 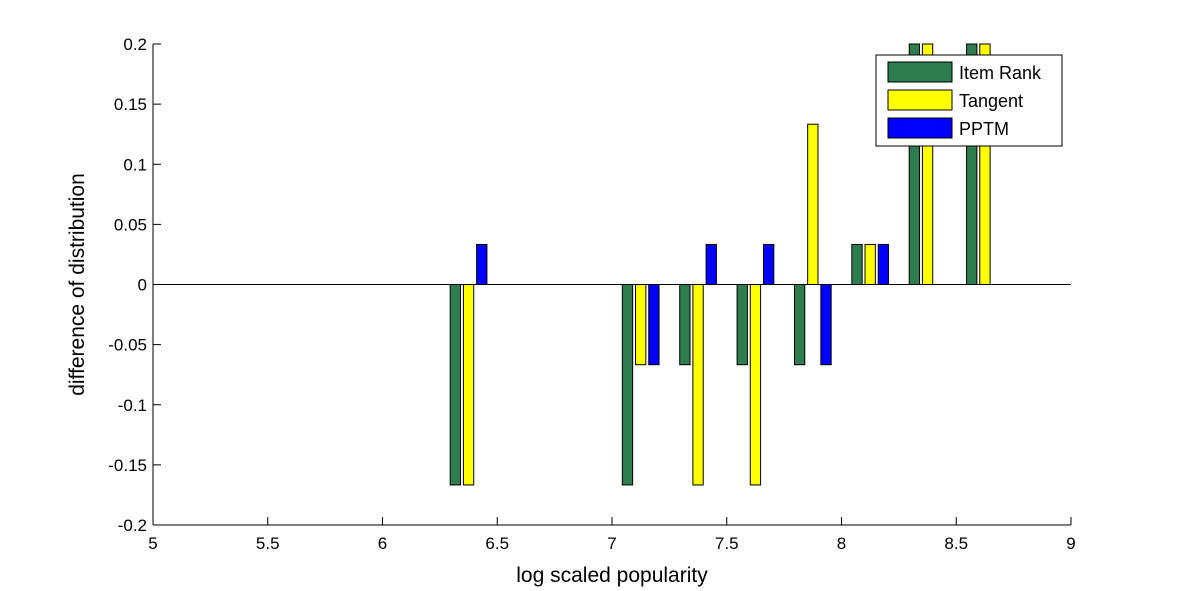 I want to click on legend-label: Tangent, so click(x=991, y=101).